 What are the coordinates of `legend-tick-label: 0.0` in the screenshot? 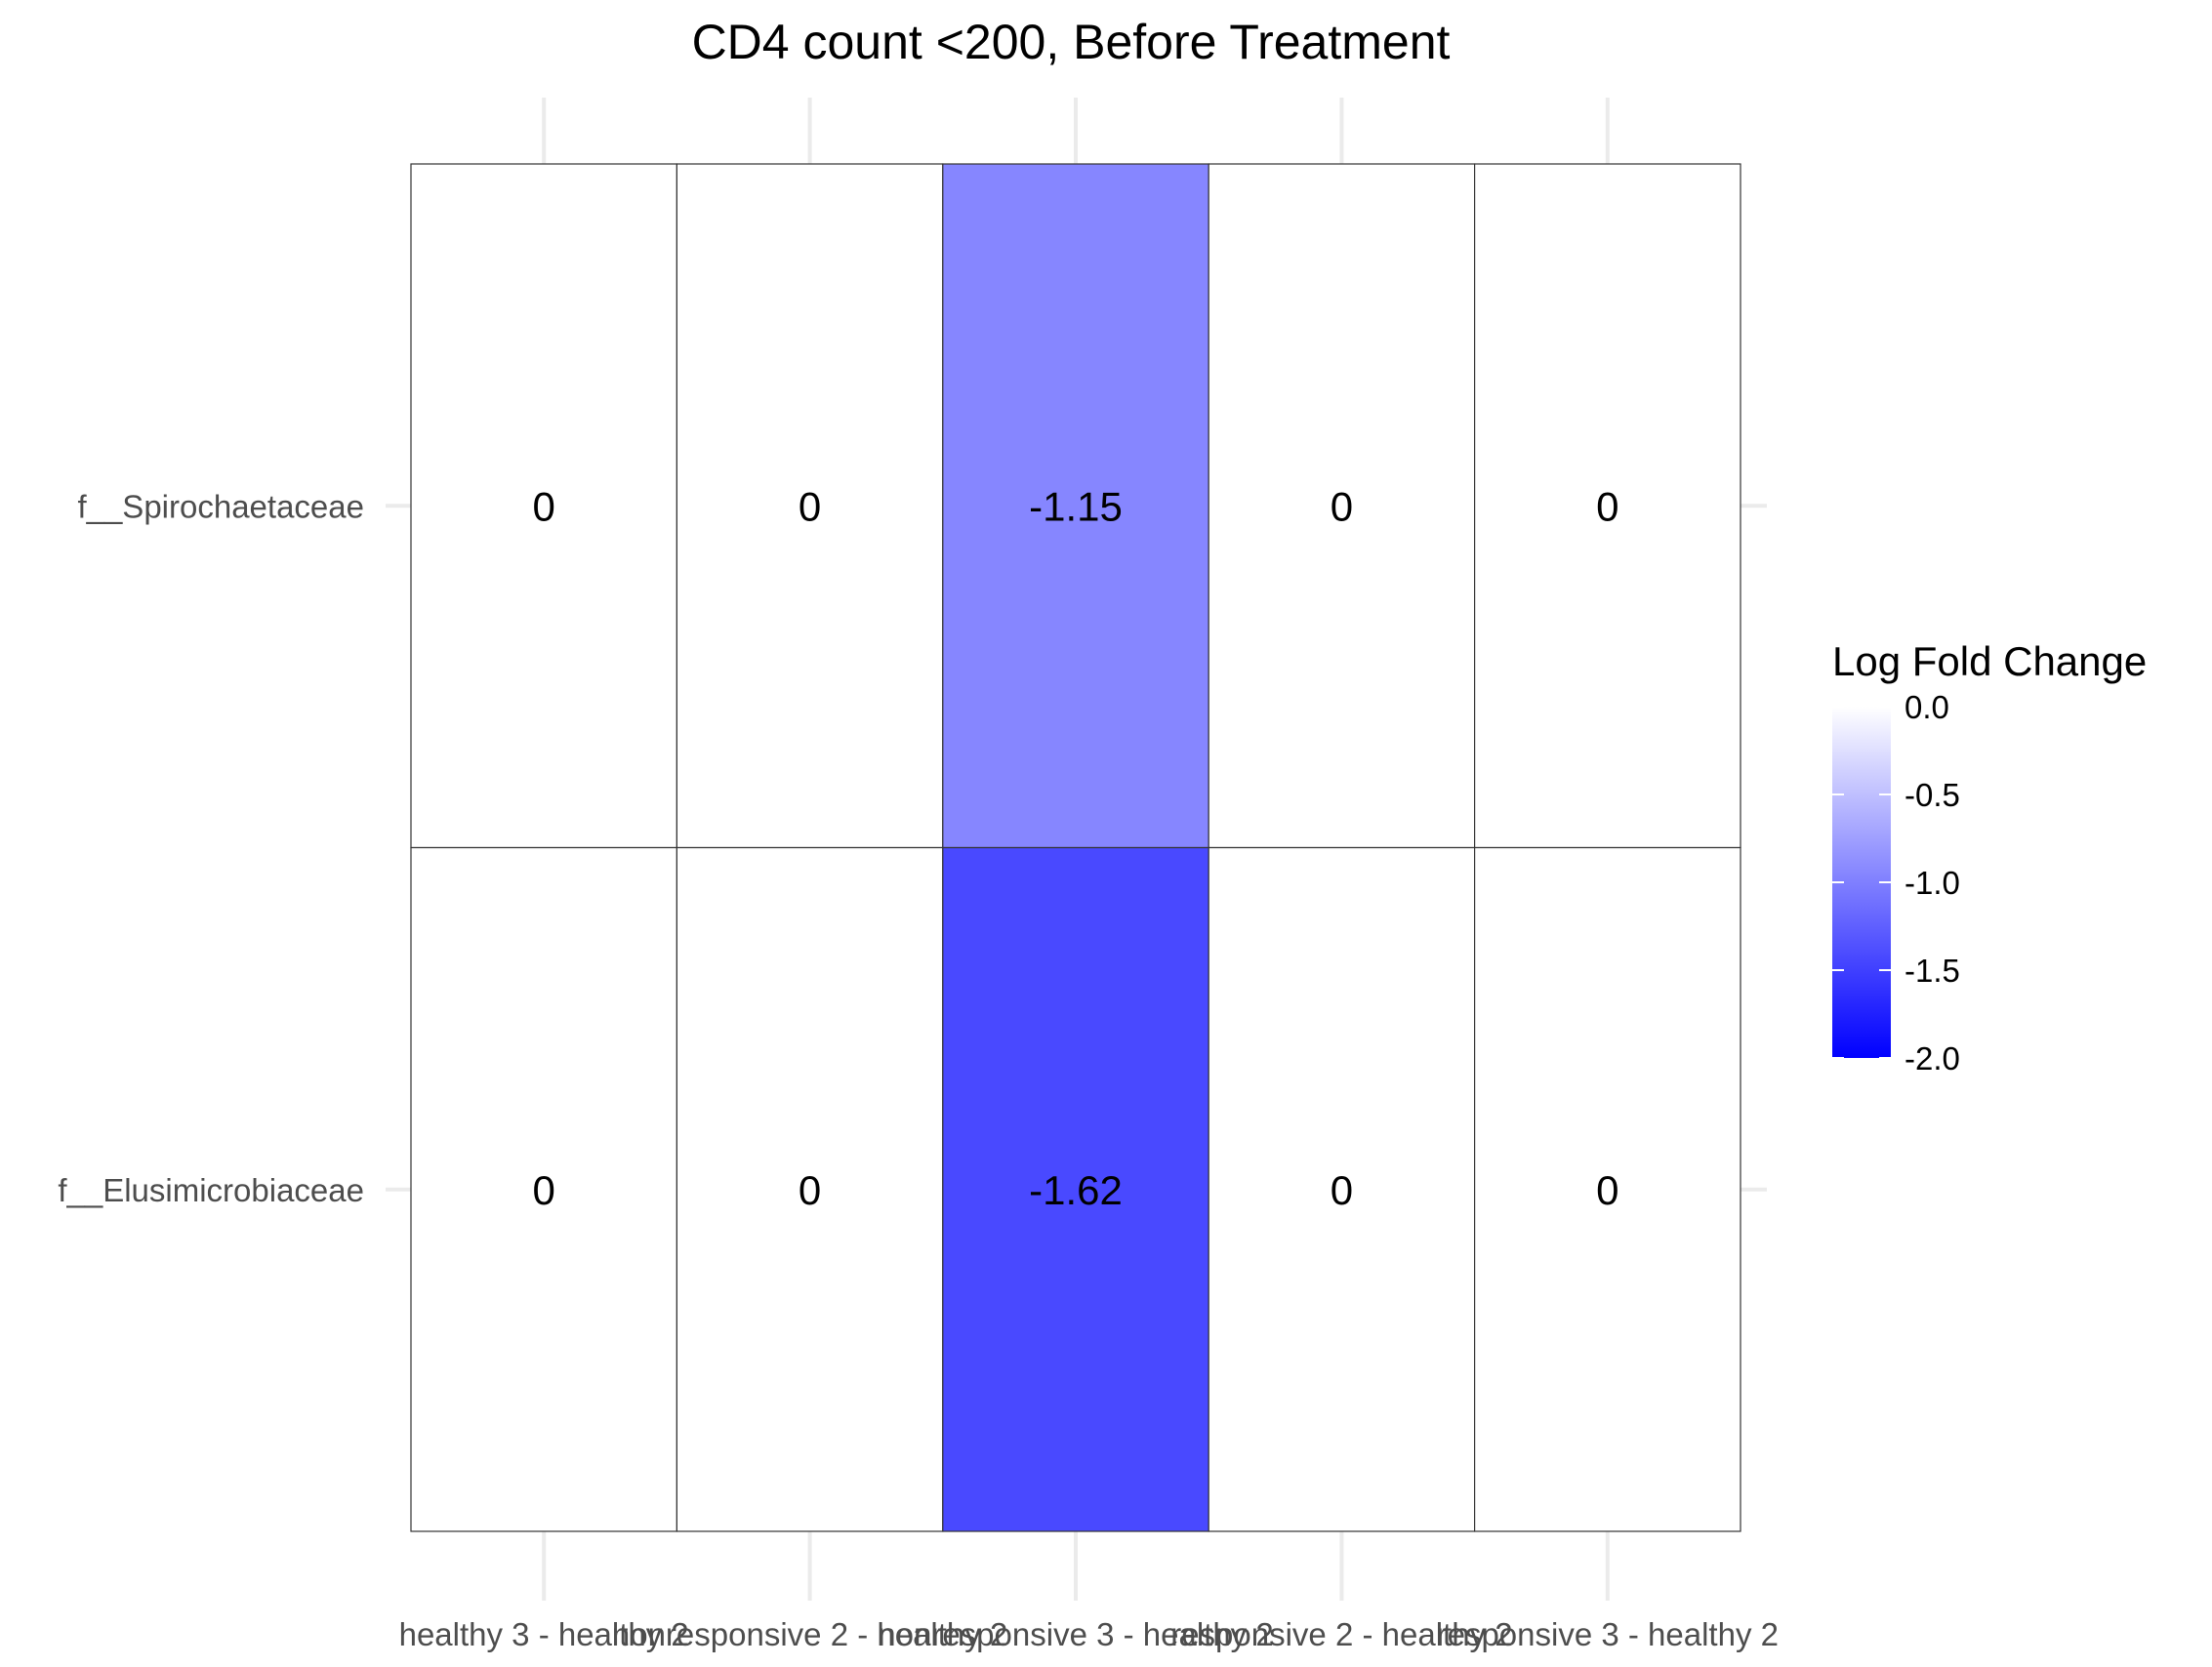 It's located at (1927, 707).